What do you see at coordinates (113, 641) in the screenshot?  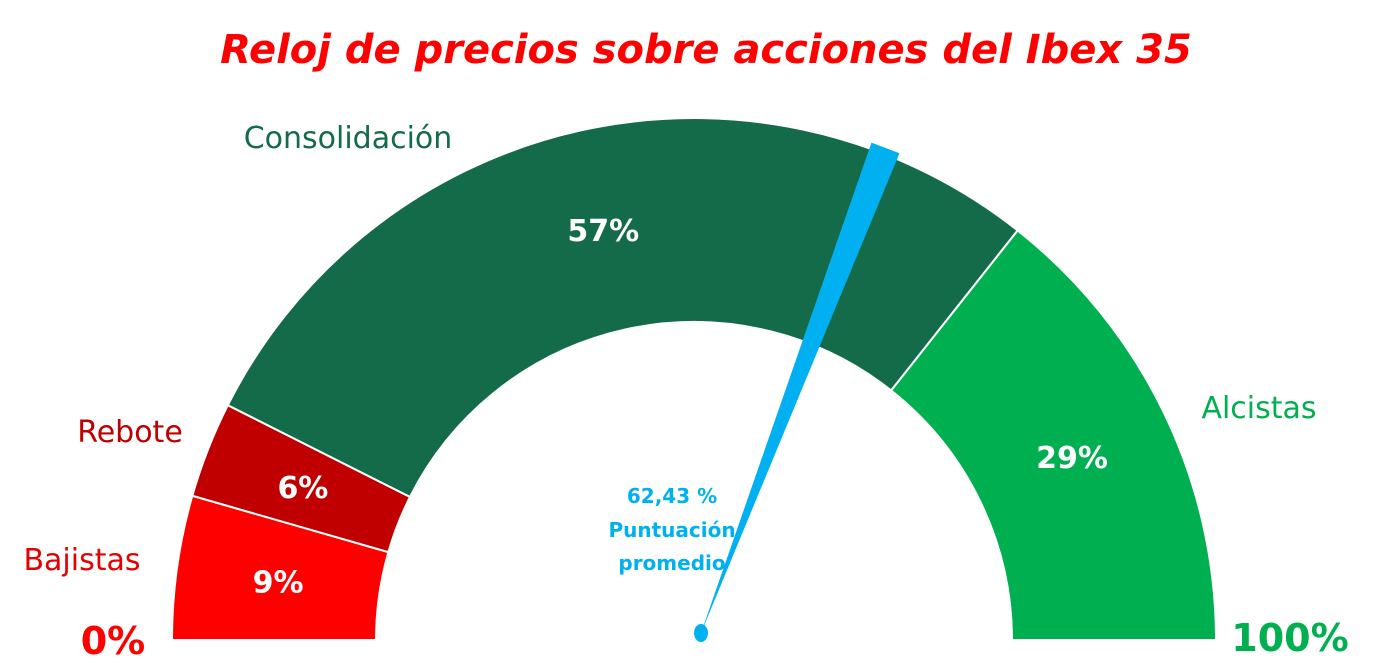 I see `gauge-min-label: 0%` at bounding box center [113, 641].